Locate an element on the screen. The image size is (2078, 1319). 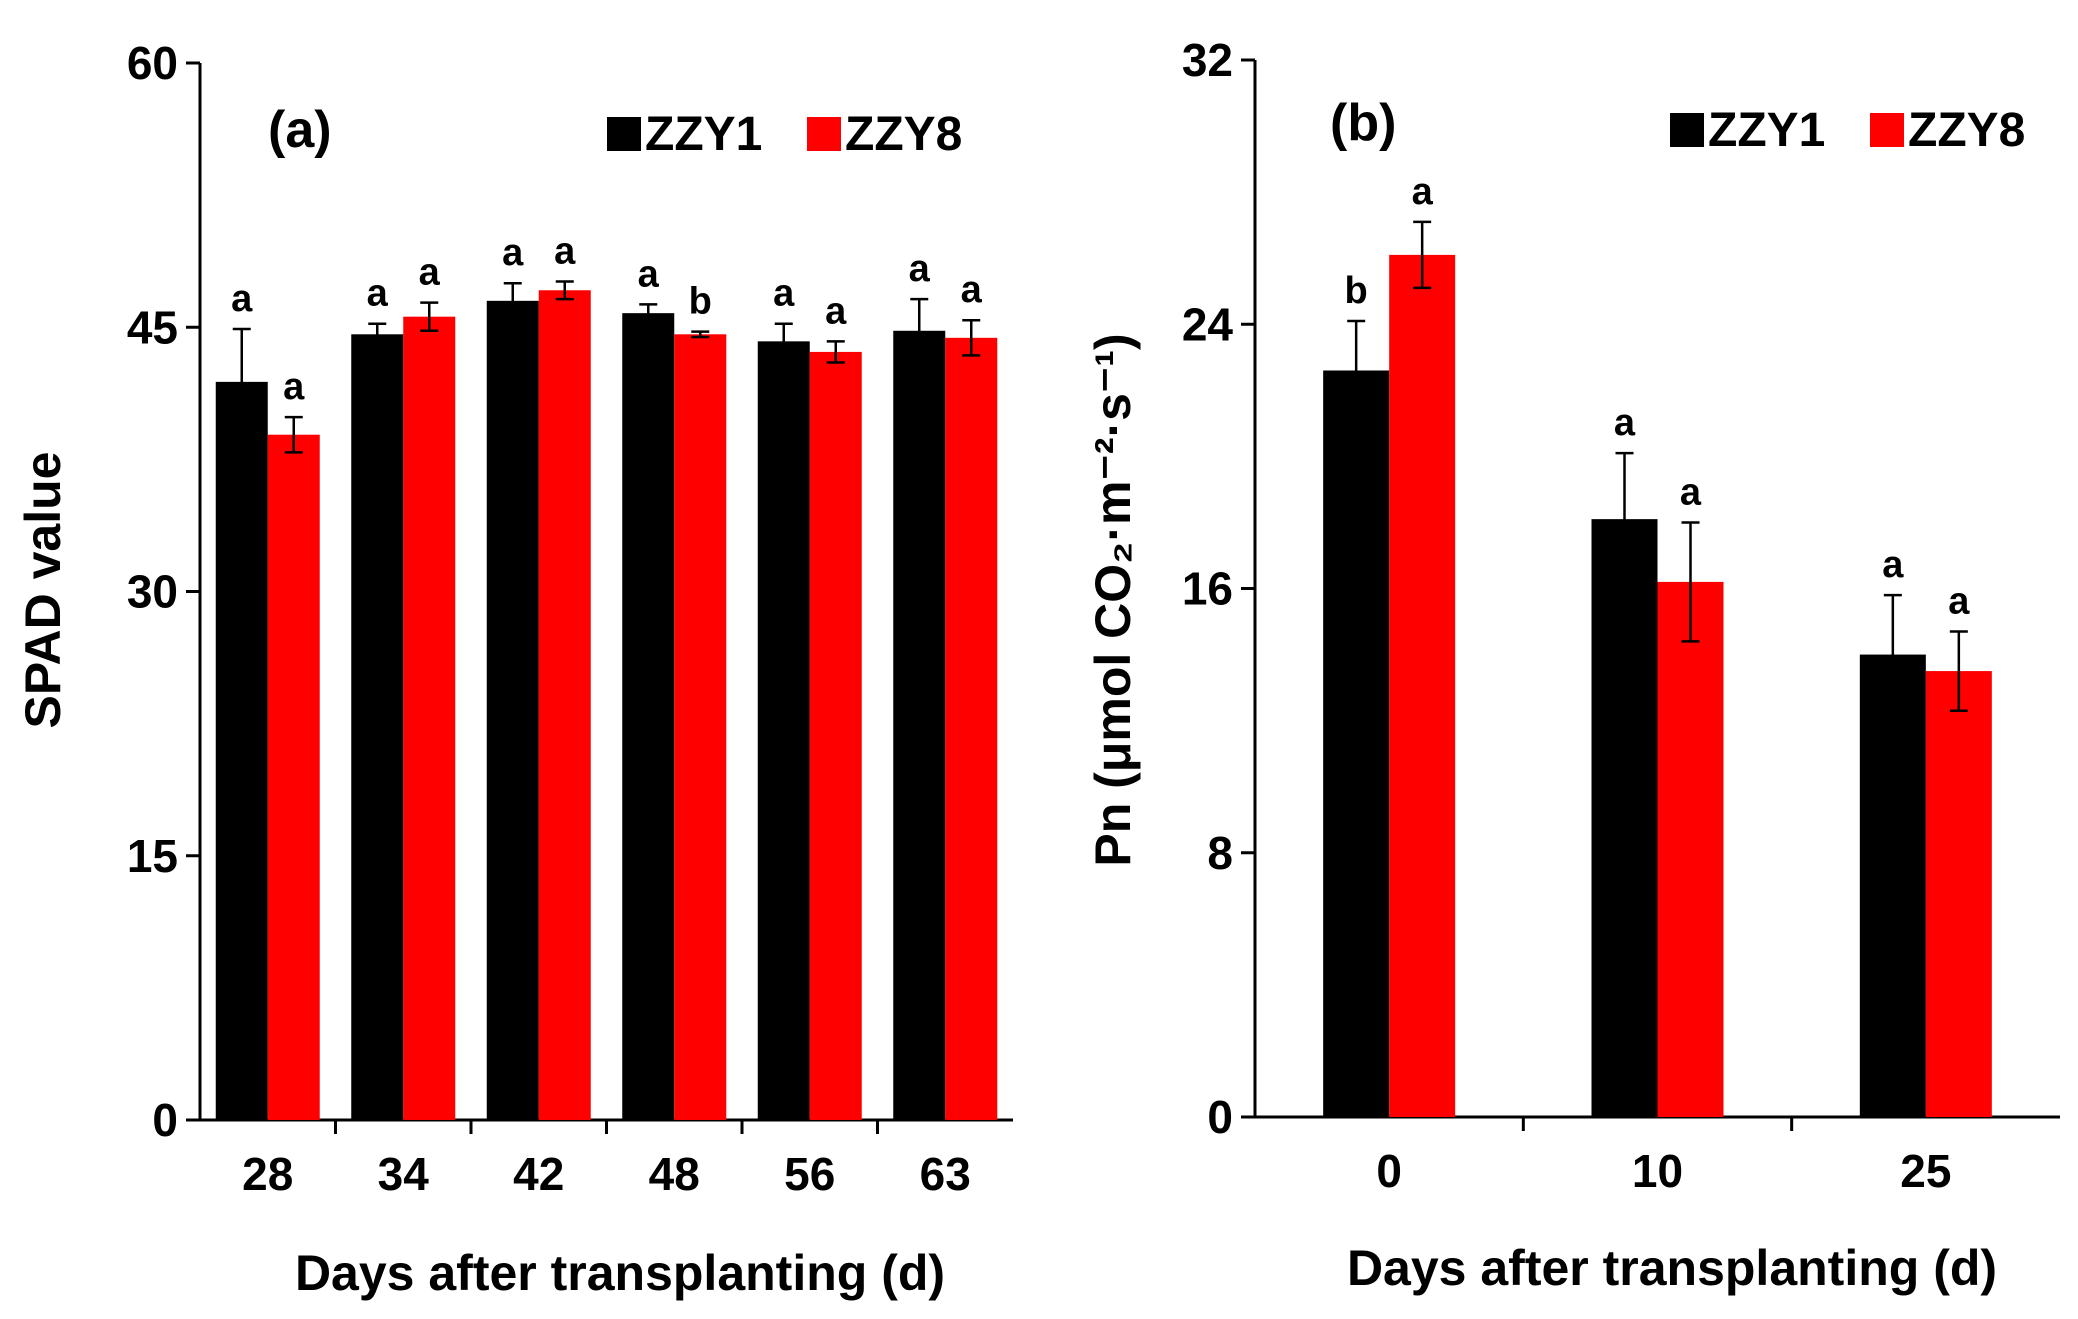
panel-b-x-tick-label: 0 is located at coordinates (1389, 1171).